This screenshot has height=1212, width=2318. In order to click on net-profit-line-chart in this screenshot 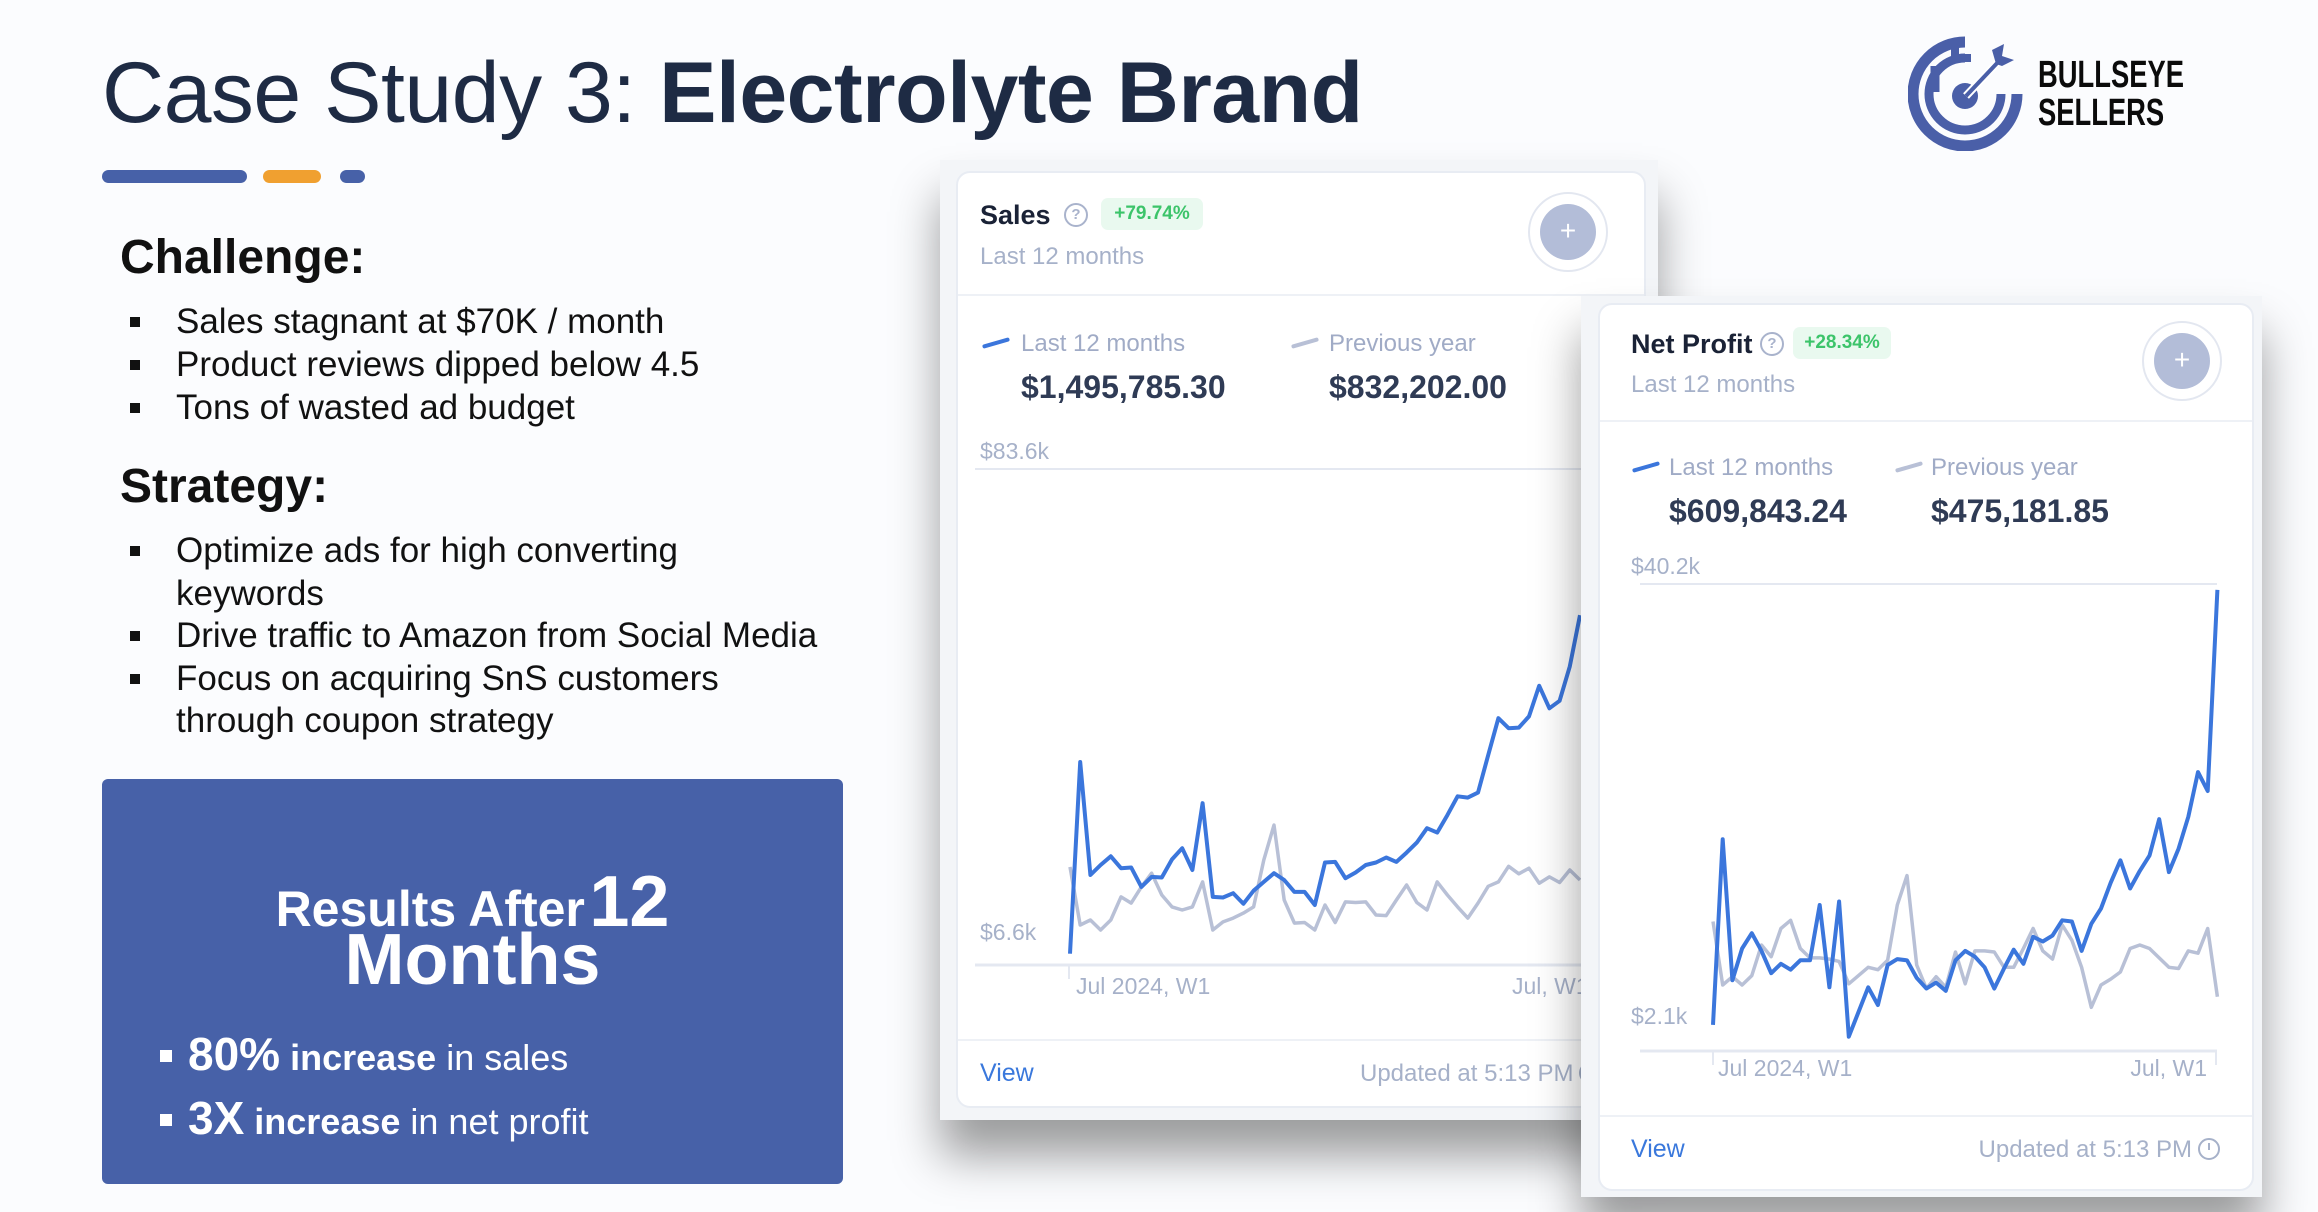, I will do `click(1930, 824)`.